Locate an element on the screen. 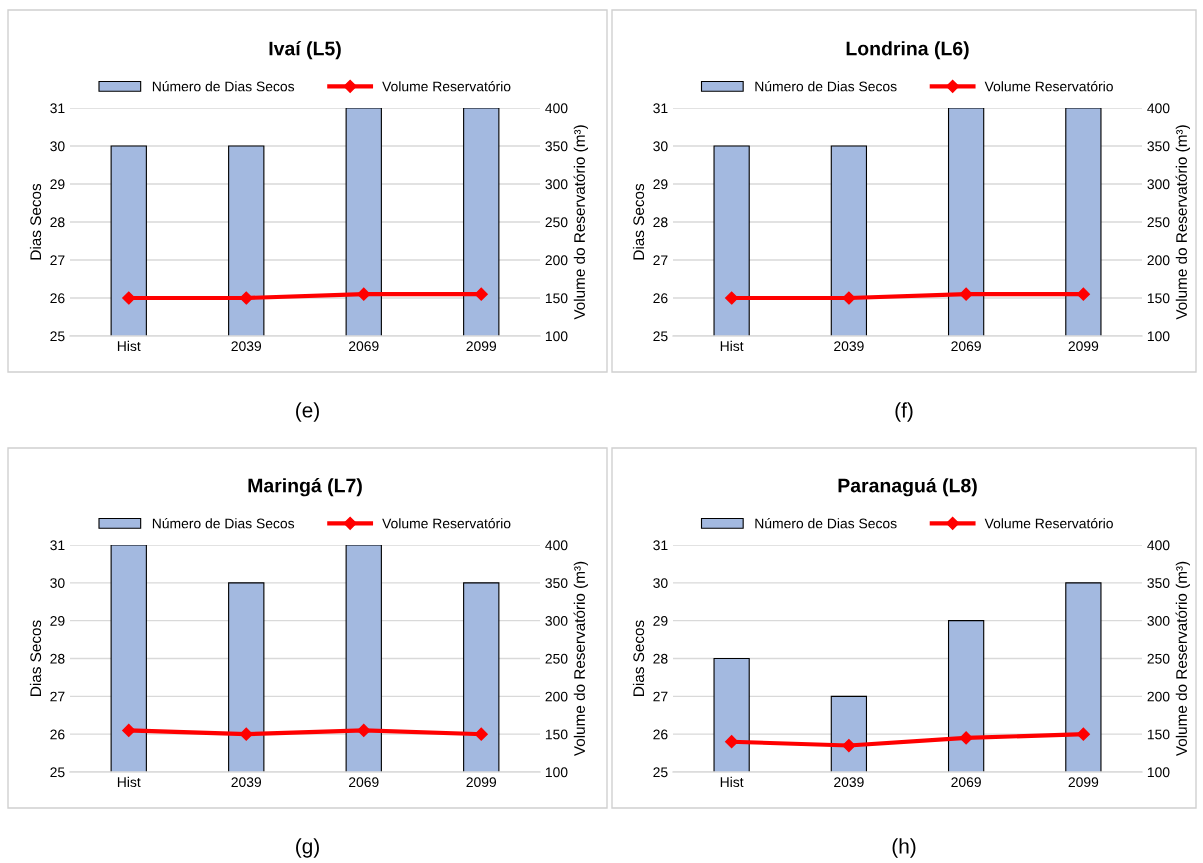 The image size is (1203, 863). chart-title: Maringá (L7) is located at coordinates (305, 487).